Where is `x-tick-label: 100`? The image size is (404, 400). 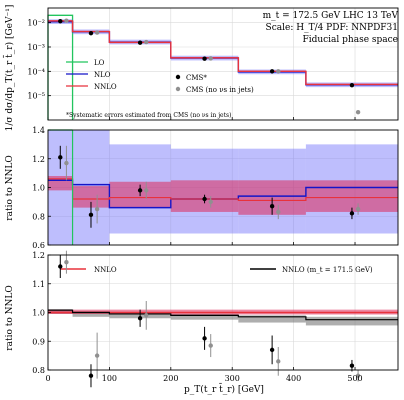
x-tick-label: 100 is located at coordinates (109, 378).